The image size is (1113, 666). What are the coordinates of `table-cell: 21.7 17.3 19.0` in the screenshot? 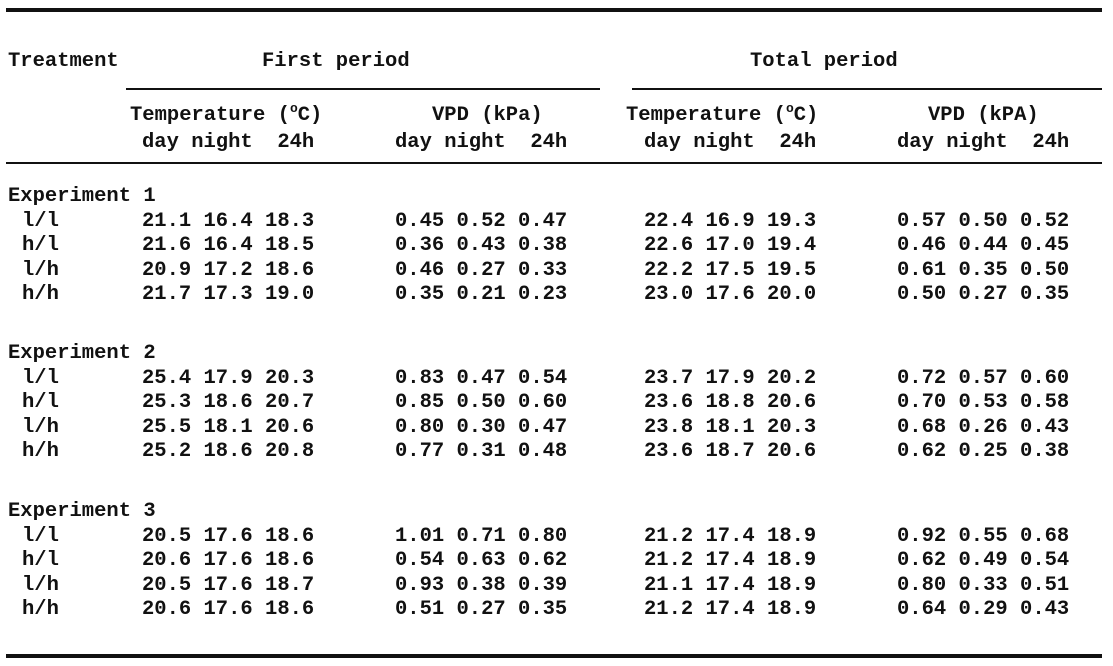 It's located at (228, 294).